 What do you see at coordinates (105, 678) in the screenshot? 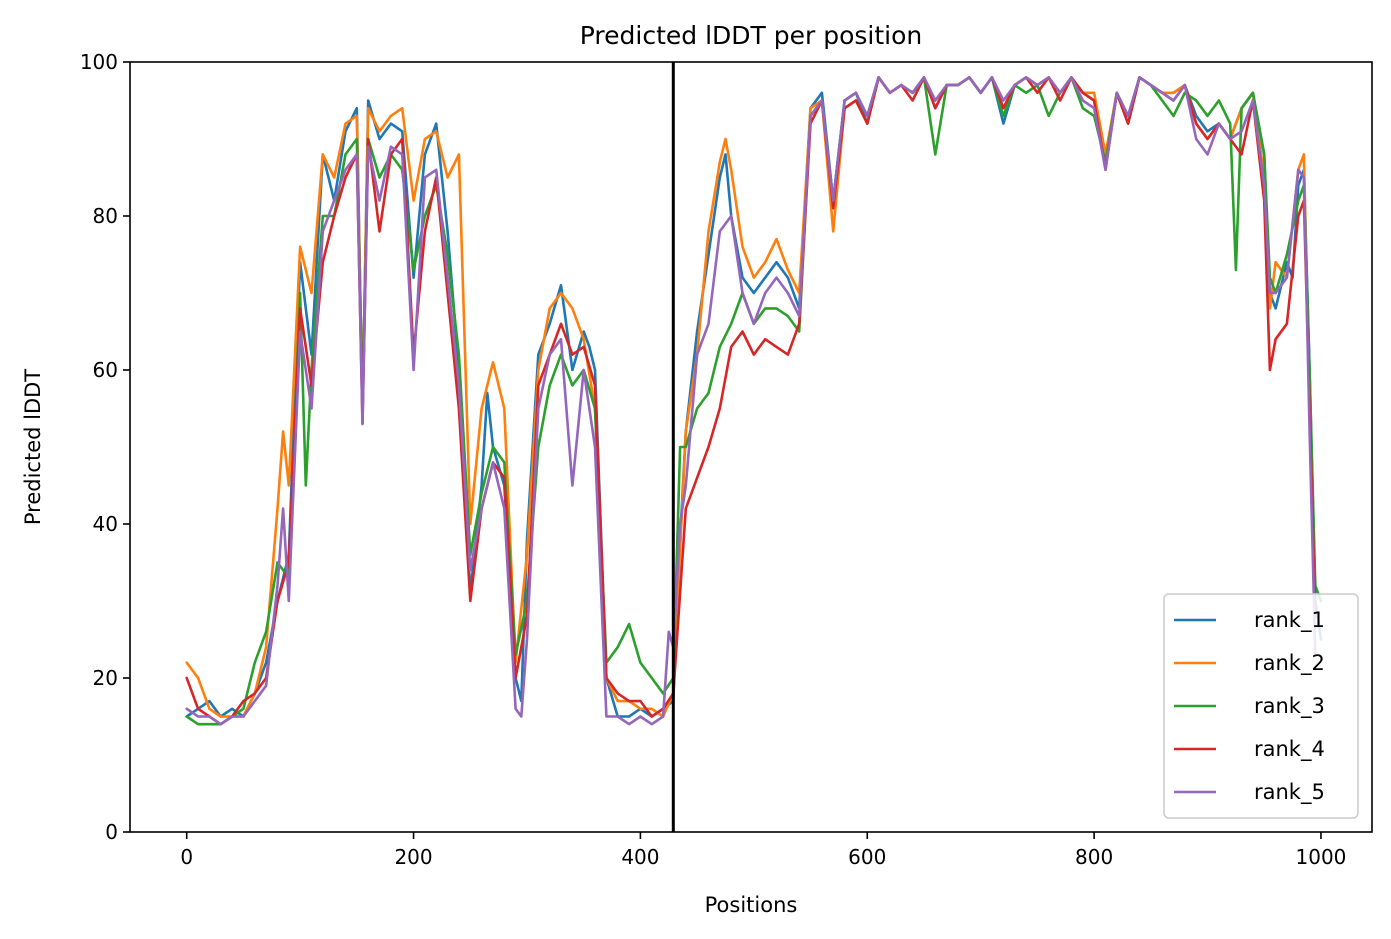
I see `y-tick-label: 20` at bounding box center [105, 678].